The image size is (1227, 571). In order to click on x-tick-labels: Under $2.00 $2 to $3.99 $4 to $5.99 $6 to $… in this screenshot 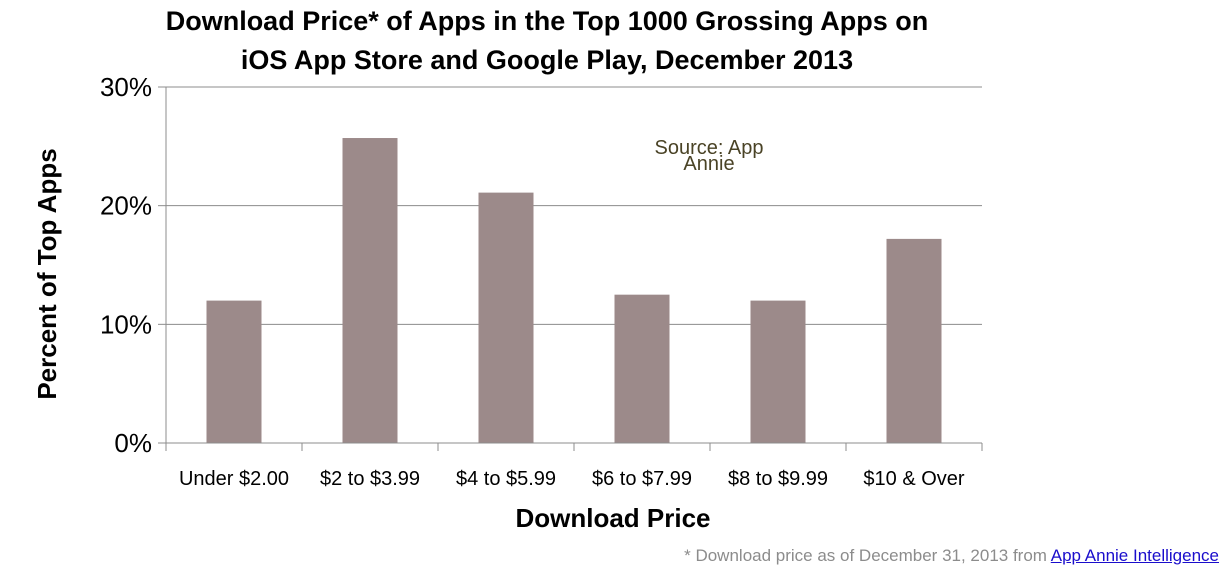, I will do `click(572, 479)`.